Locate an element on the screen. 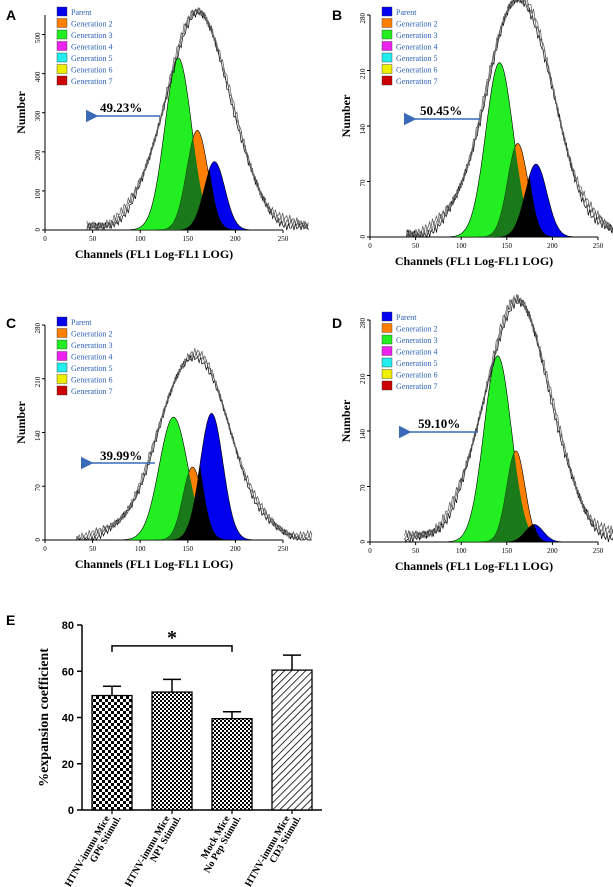  gate-percentage: 39.99% is located at coordinates (121, 455).